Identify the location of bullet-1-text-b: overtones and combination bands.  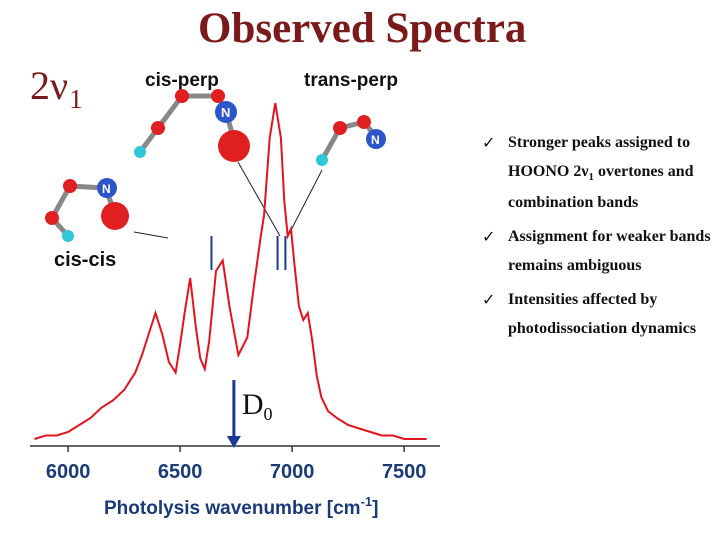
(601, 187).